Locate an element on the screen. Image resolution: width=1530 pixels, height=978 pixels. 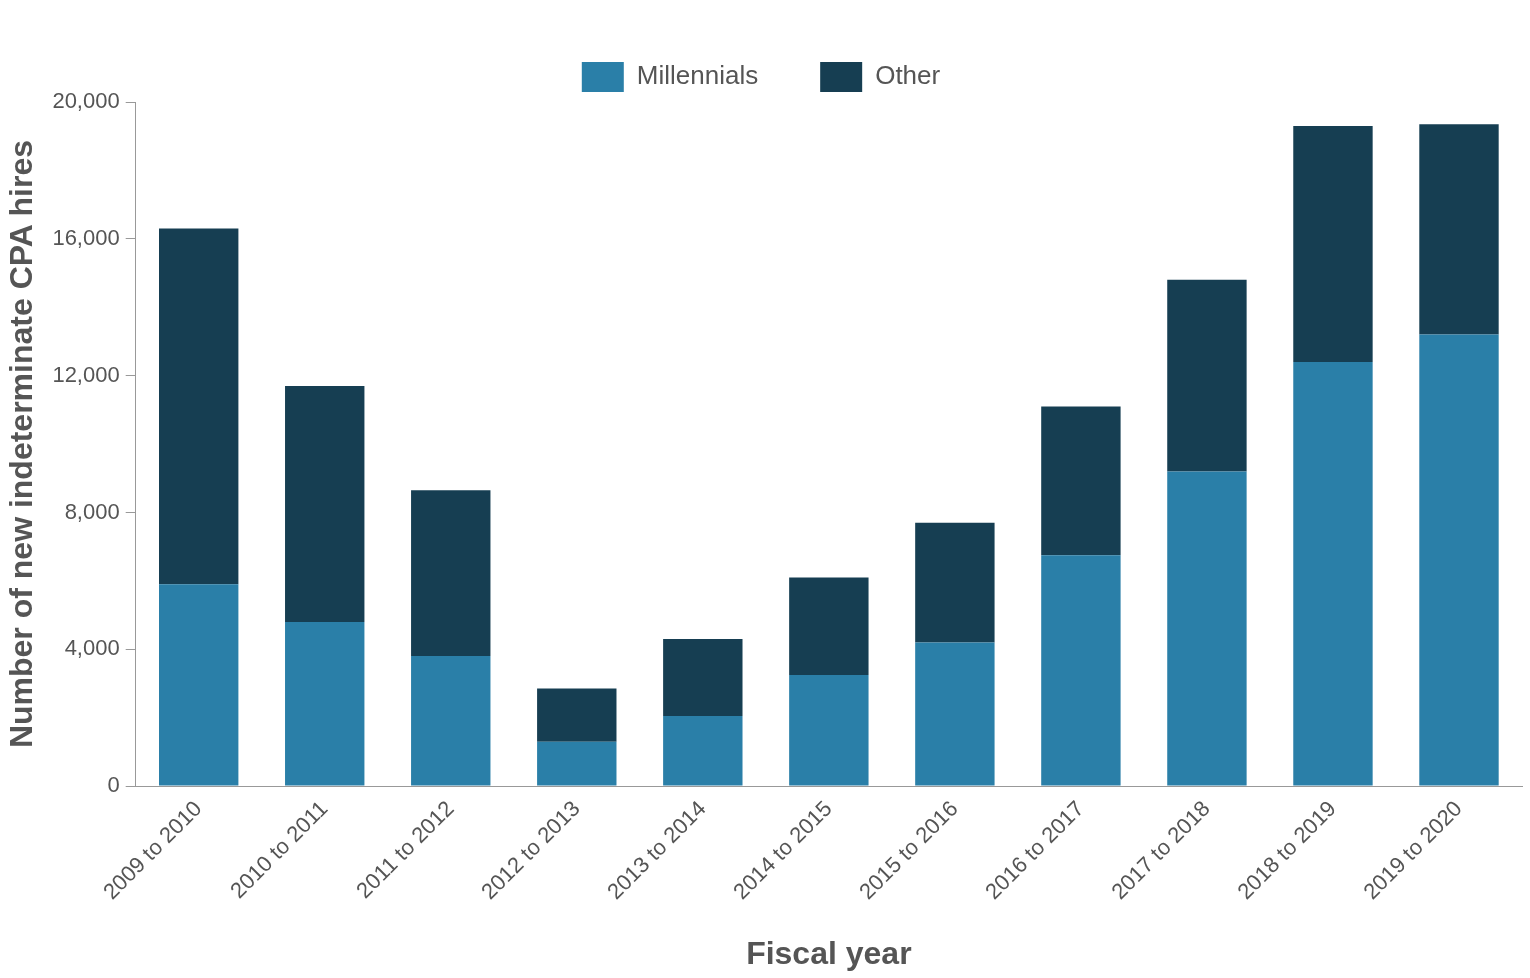
y-tick-label: 12,000 is located at coordinates (86, 374).